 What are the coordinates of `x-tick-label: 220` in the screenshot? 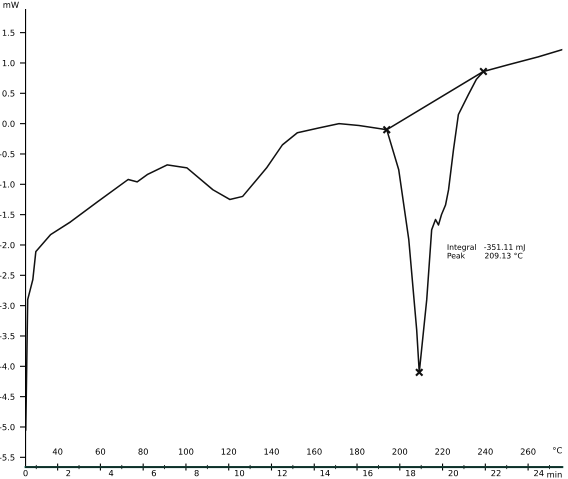 It's located at (442, 451).